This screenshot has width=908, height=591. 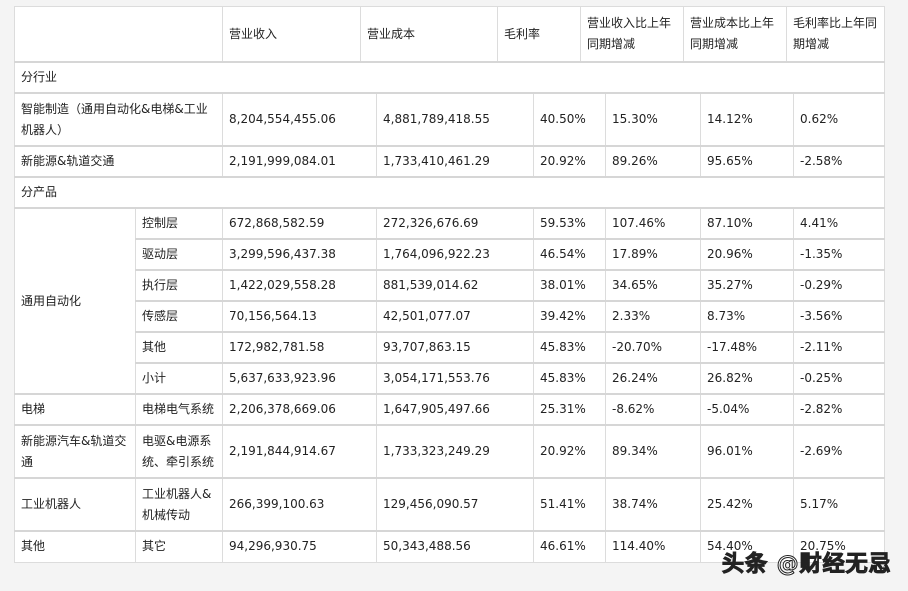 I want to click on gross-margin-cell: 38.01%, so click(x=569, y=285).